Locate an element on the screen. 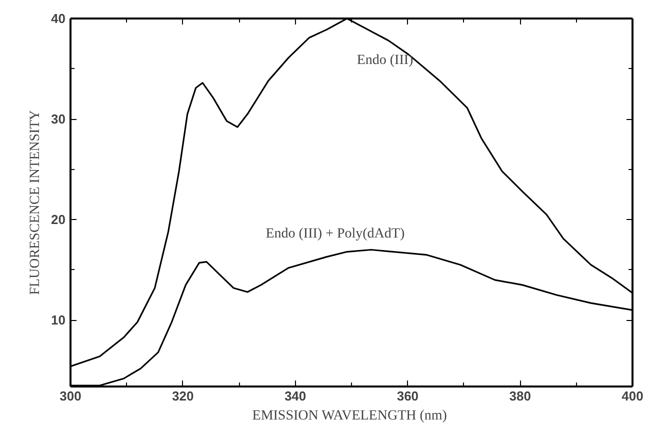 This screenshot has height=446, width=647. x-tick-label: 340 is located at coordinates (295, 396).